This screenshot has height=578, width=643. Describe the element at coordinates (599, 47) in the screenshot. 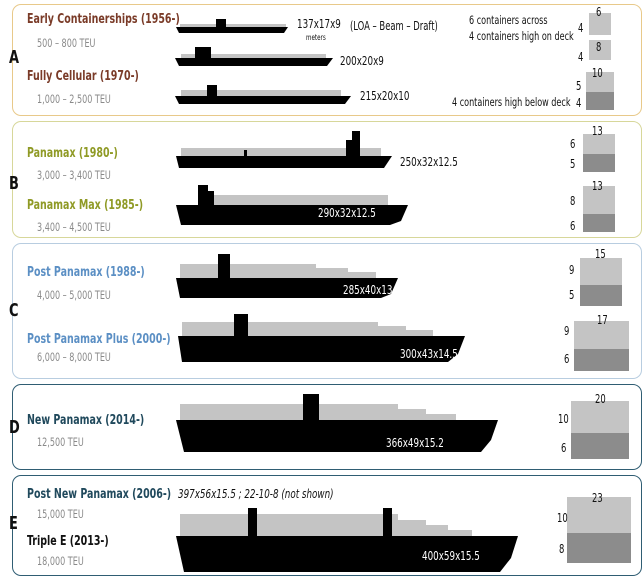

I see `width-count: 8` at that location.